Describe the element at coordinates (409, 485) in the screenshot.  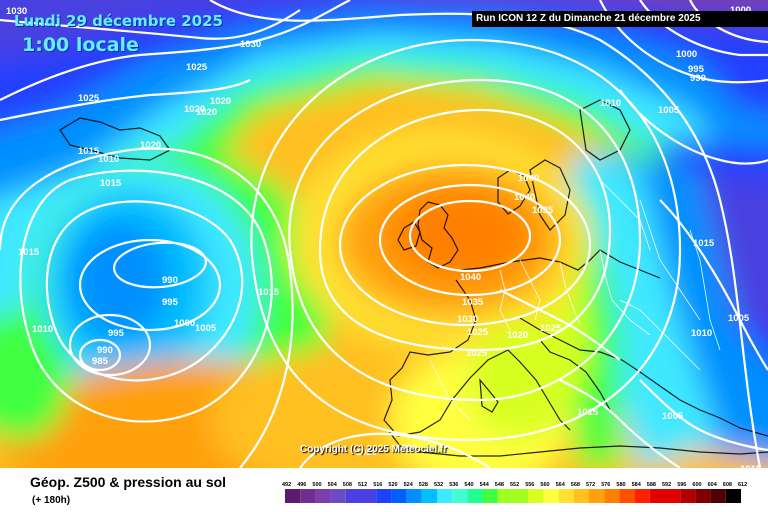
I see `scale-tick-label: 524` at that location.